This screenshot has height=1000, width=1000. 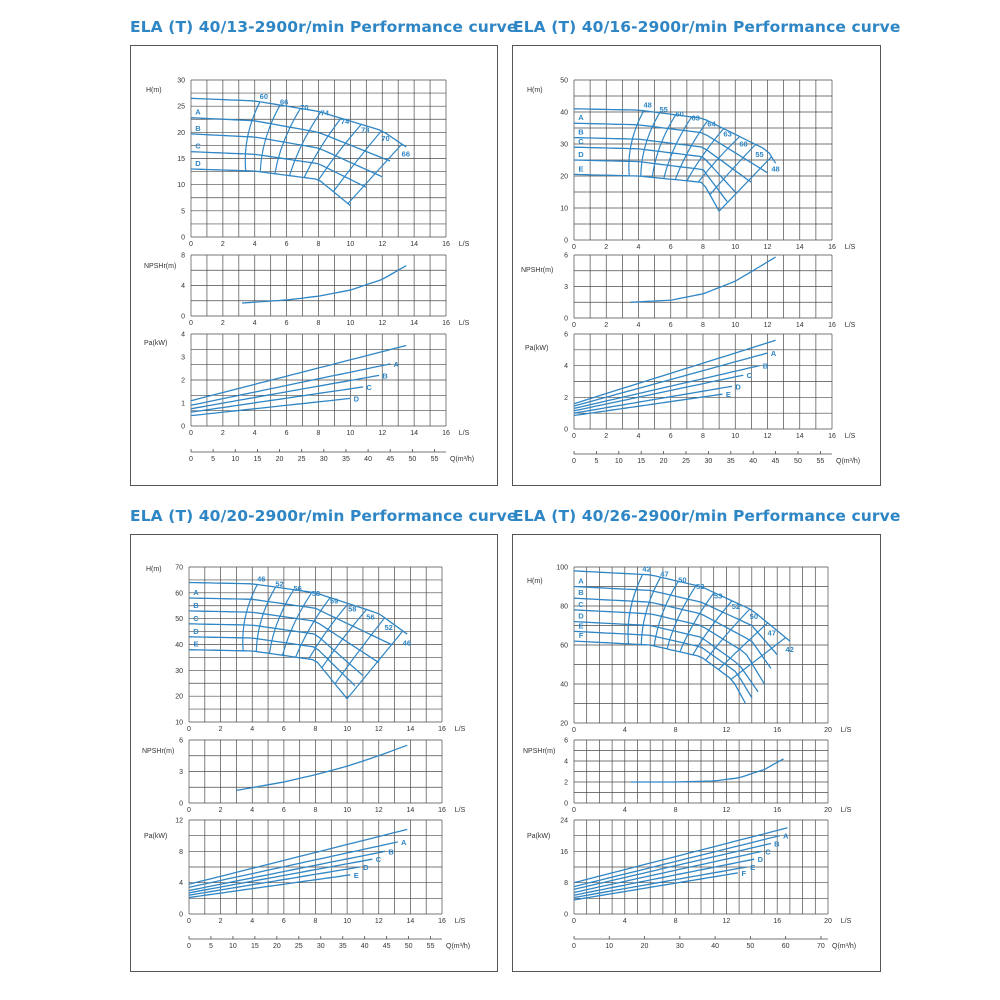 I want to click on q-tick-label: 20, so click(x=645, y=946).